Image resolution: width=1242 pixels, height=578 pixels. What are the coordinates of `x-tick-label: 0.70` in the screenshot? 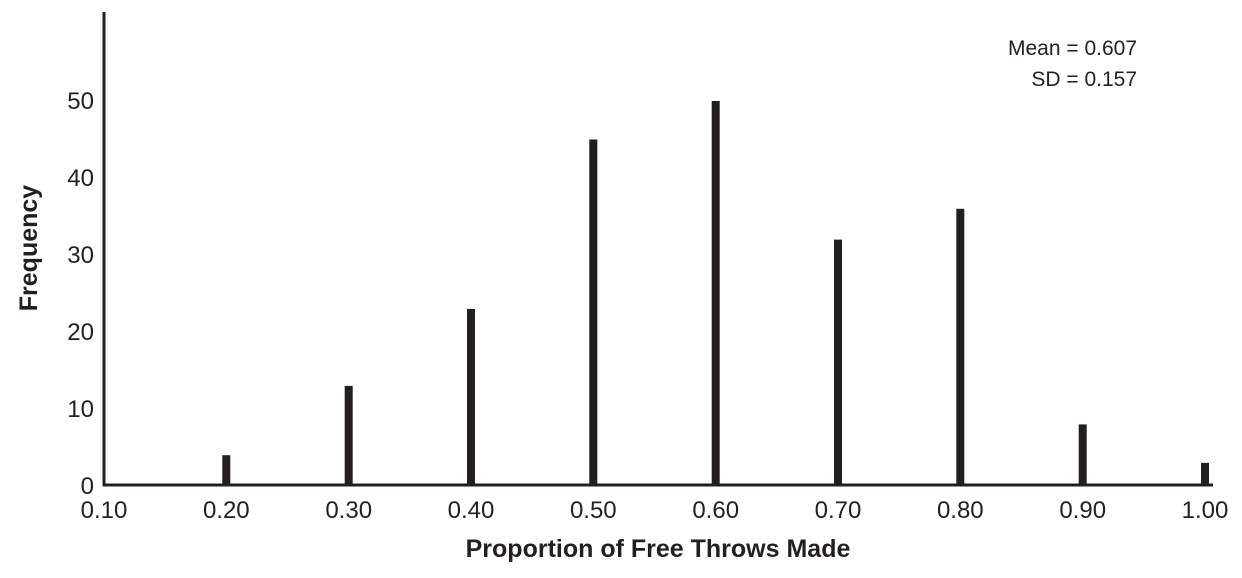 It's located at (838, 510).